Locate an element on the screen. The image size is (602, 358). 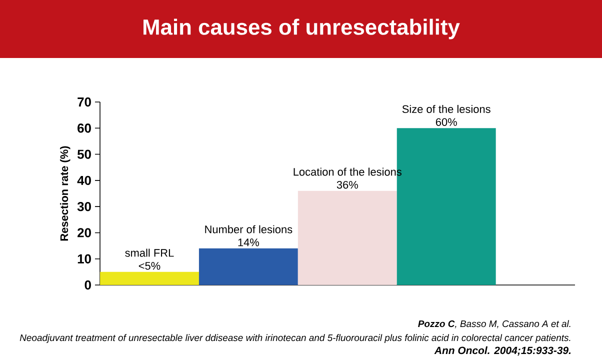
x-tick-label: small FRL is located at coordinates (149, 252).